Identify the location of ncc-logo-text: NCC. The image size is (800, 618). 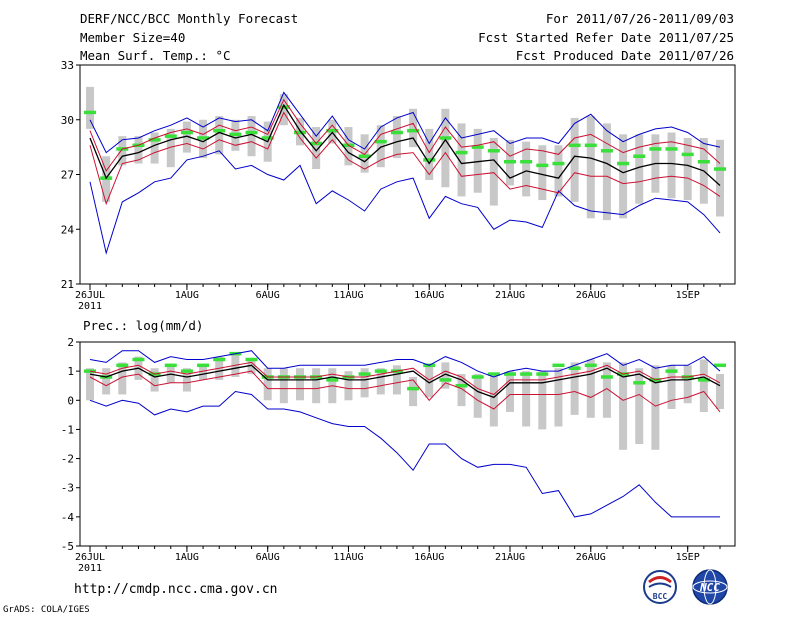
(709, 587).